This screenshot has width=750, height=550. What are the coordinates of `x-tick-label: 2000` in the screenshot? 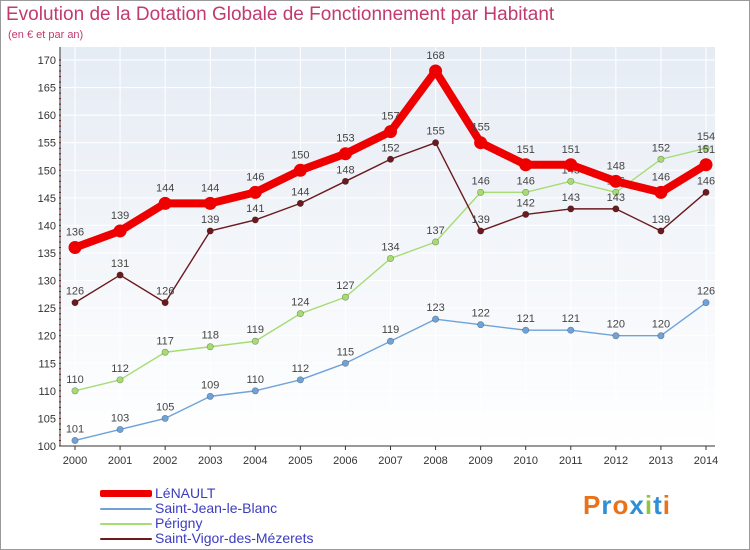 It's located at (75, 461).